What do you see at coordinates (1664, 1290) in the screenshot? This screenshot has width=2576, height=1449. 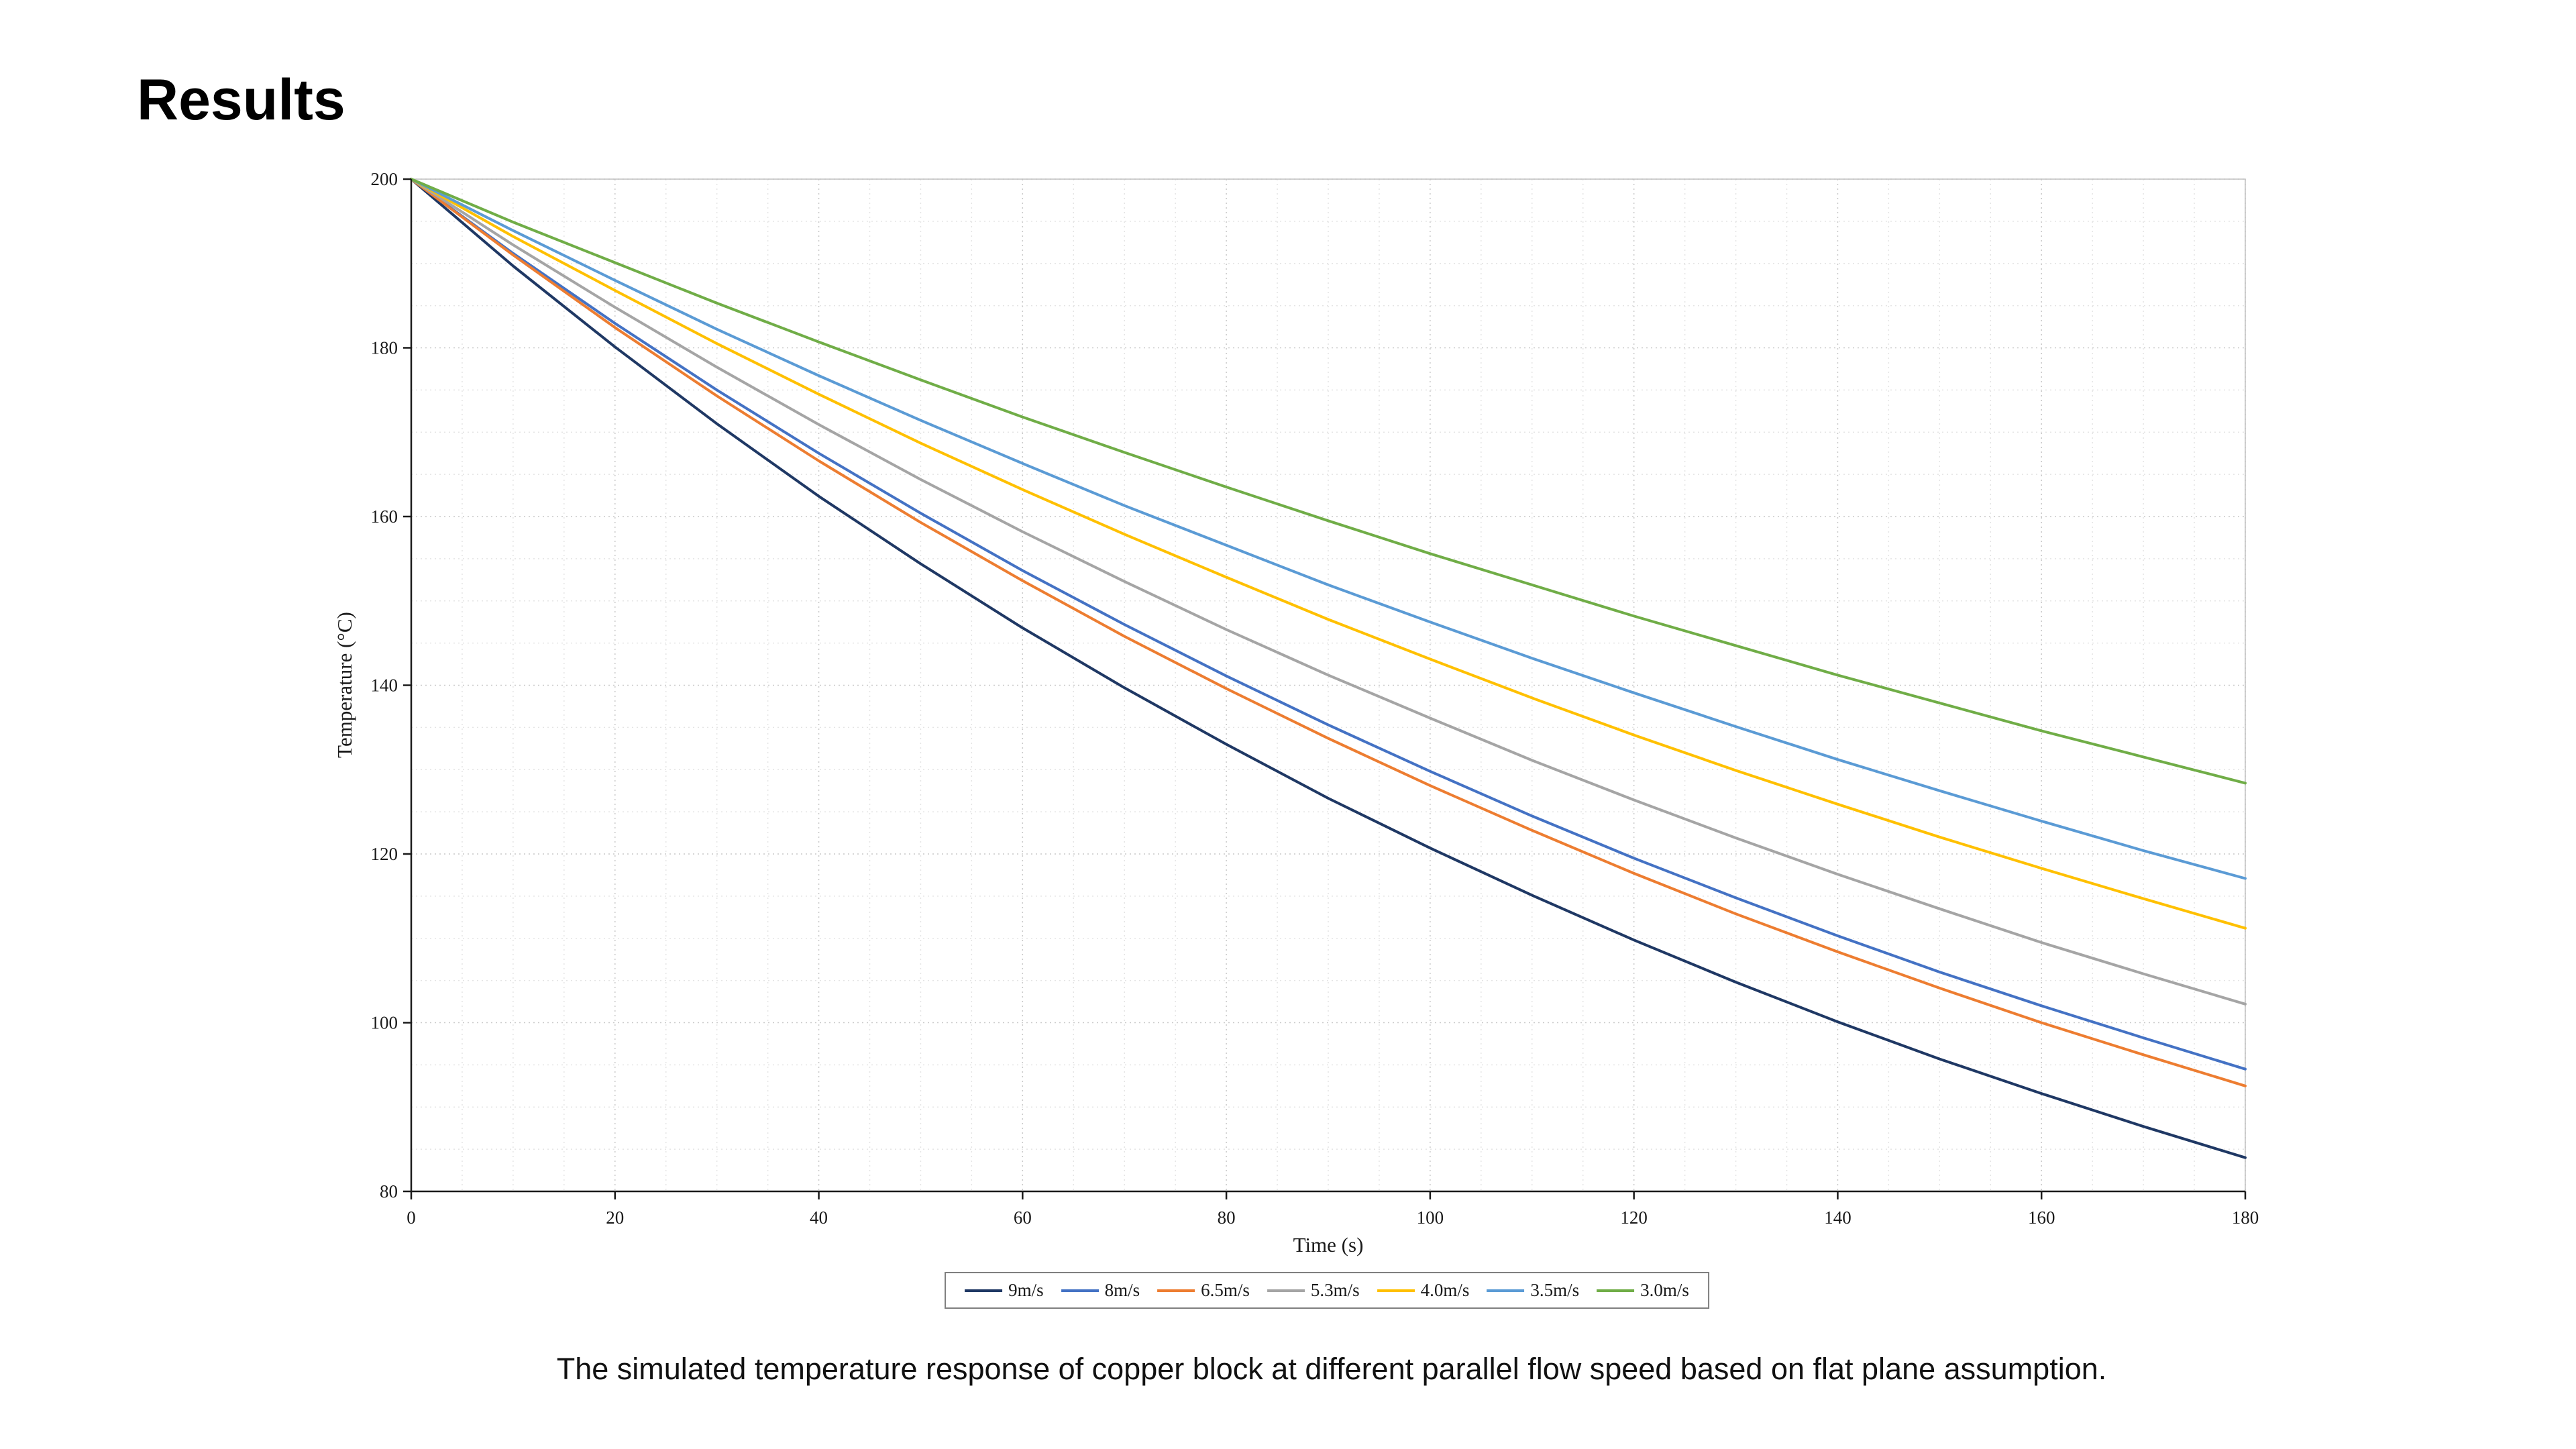 I see `legend-label: 3.0m/s` at bounding box center [1664, 1290].